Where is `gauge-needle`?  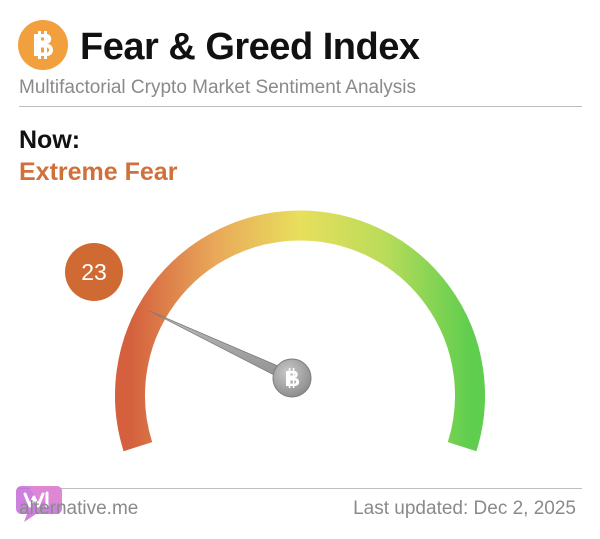
gauge-needle is located at coordinates (221, 347).